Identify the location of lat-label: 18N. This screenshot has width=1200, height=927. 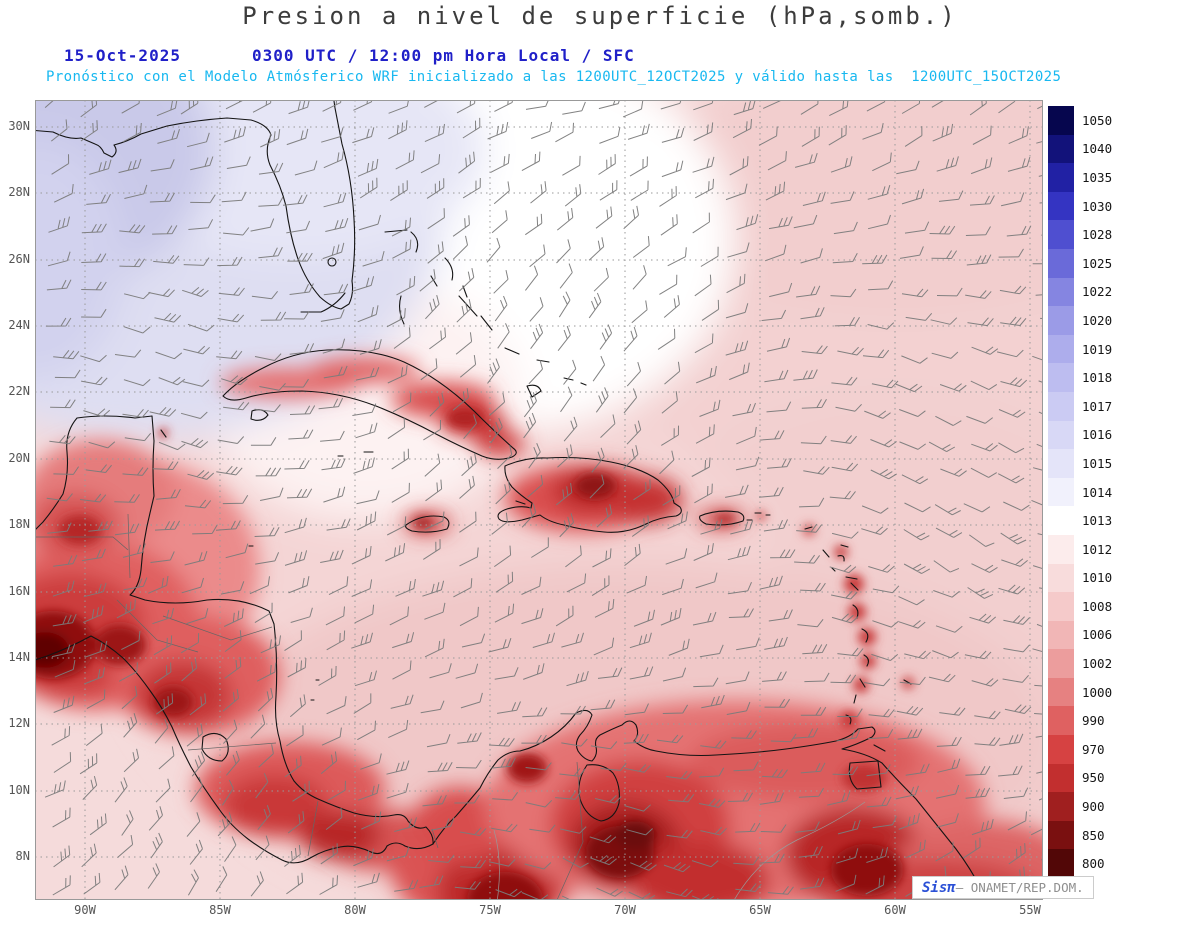
(19, 524).